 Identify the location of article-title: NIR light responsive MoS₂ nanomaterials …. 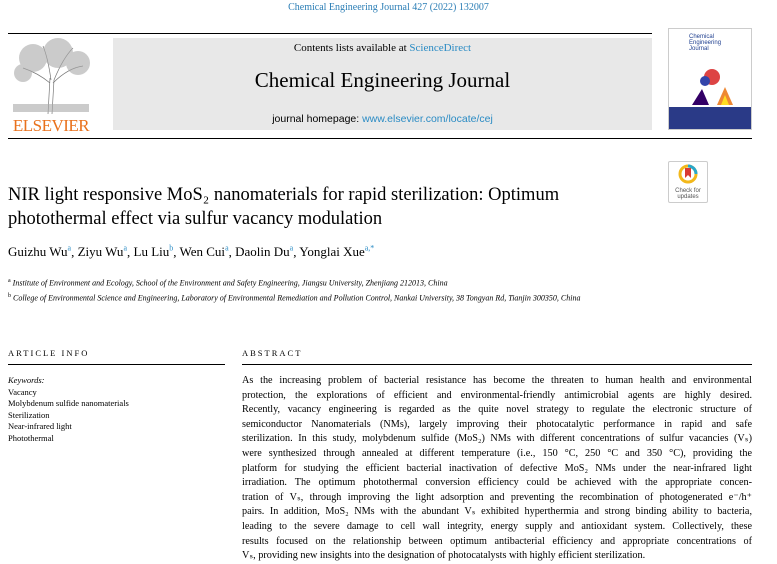
(284, 207).